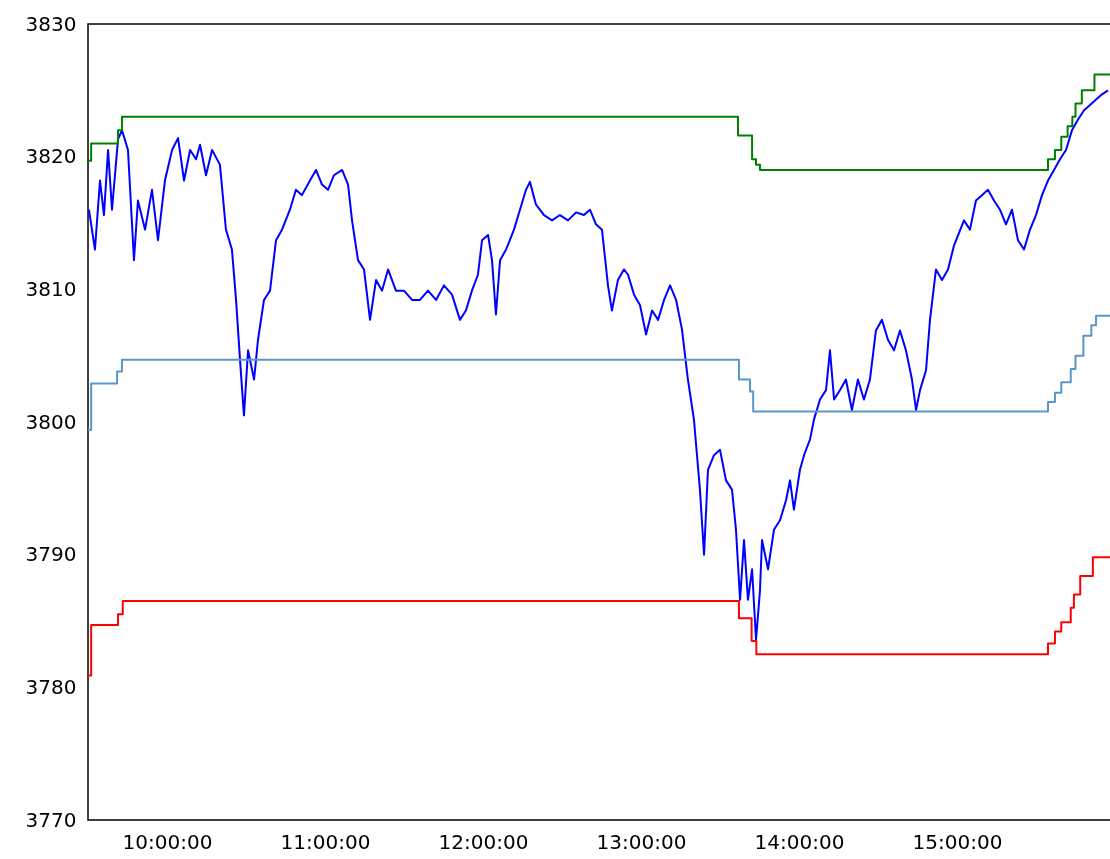 The image size is (1110, 859). What do you see at coordinates (51, 23) in the screenshot?
I see `y-tick-label: 3830` at bounding box center [51, 23].